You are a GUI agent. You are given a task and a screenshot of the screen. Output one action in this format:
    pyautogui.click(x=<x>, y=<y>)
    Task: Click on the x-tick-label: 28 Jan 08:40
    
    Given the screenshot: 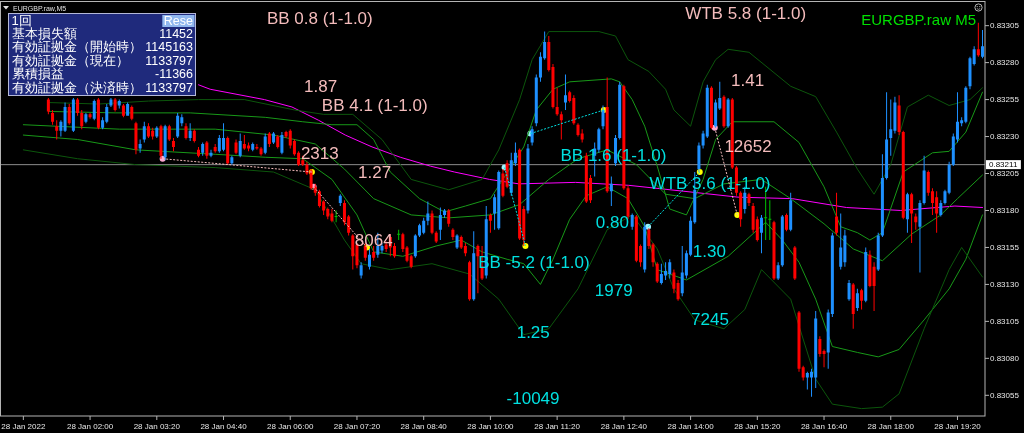 What is the action you would take?
    pyautogui.click(x=424, y=426)
    